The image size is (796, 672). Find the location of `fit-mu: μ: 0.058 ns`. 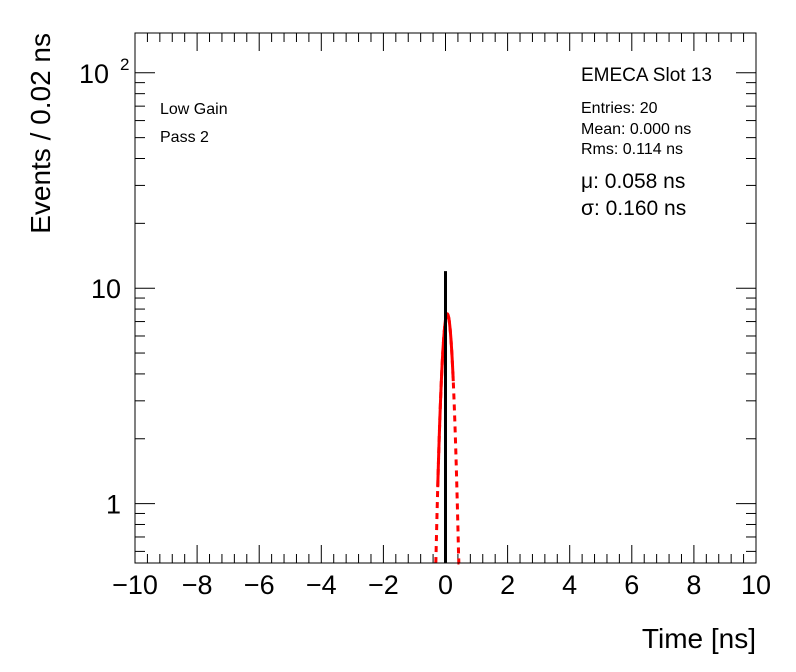

fit-mu: μ: 0.058 ns is located at coordinates (633, 181).